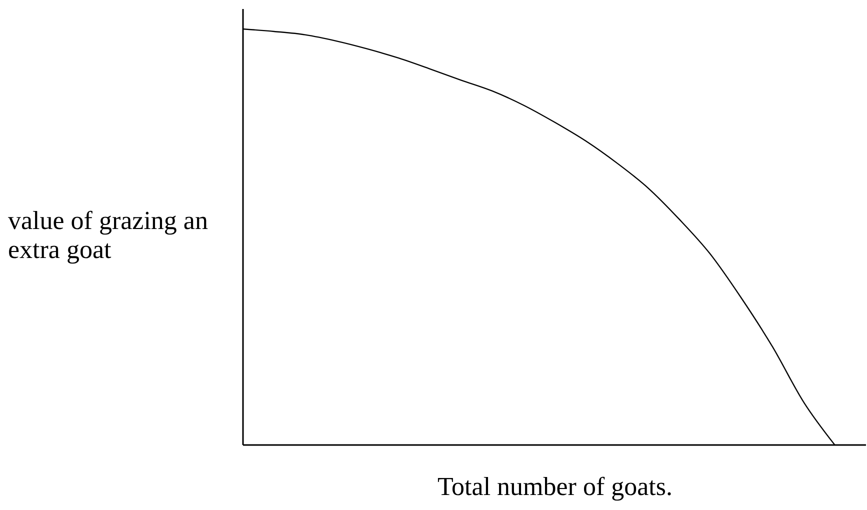 This screenshot has height=510, width=867. Describe the element at coordinates (555, 487) in the screenshot. I see `x-axis-title: Total number of goats.` at that location.